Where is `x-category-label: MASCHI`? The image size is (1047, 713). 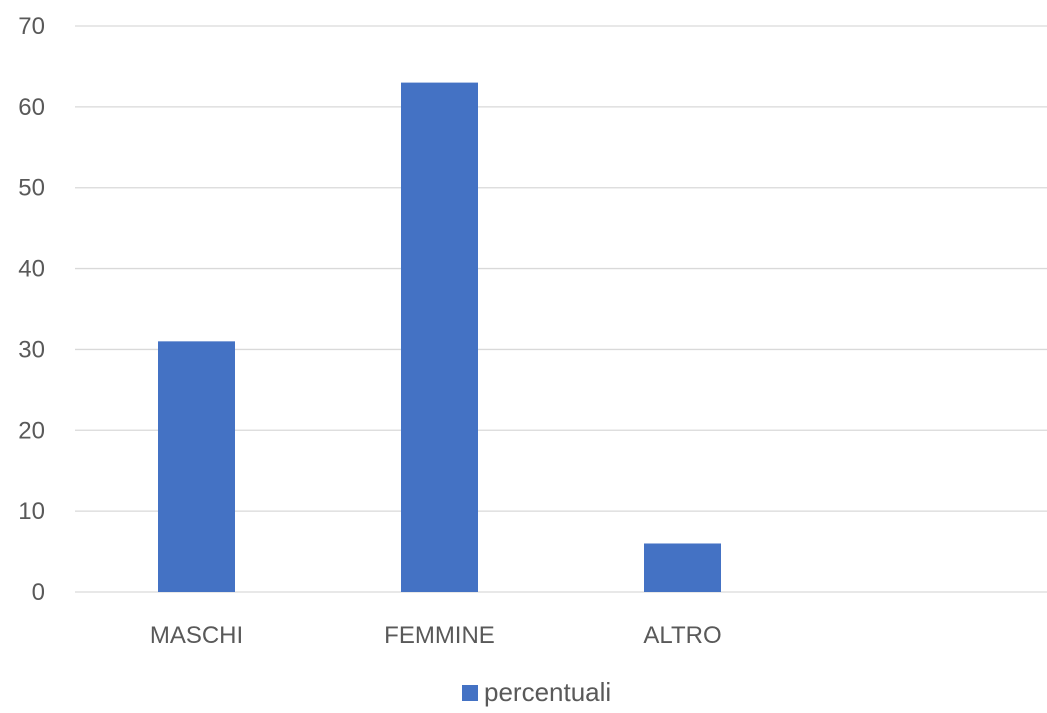
x-category-label: MASCHI is located at coordinates (196, 635).